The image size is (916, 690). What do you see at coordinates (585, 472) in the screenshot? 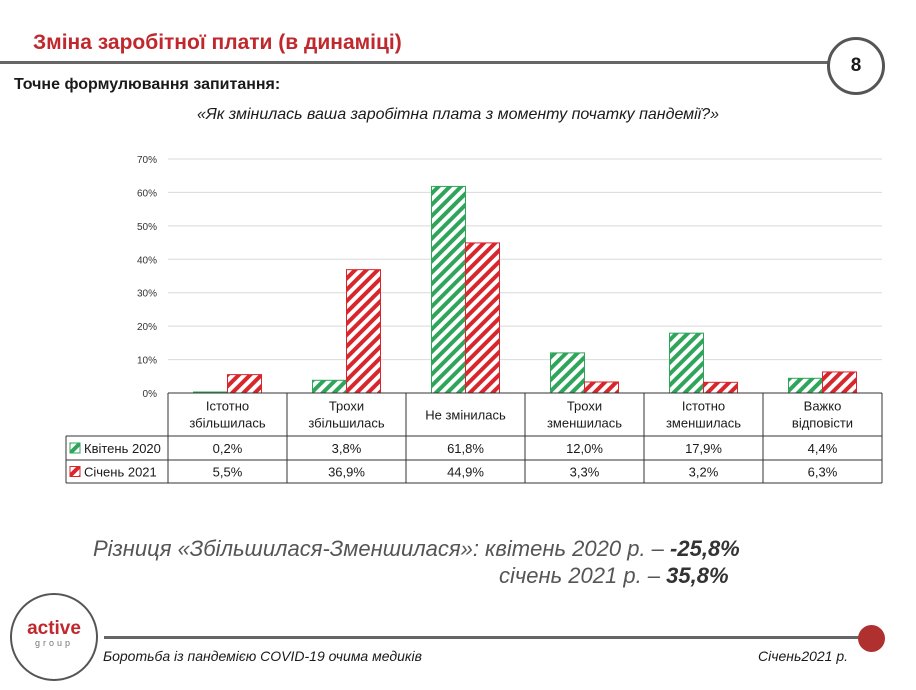
I see `data-label: 3,3%` at bounding box center [585, 472].